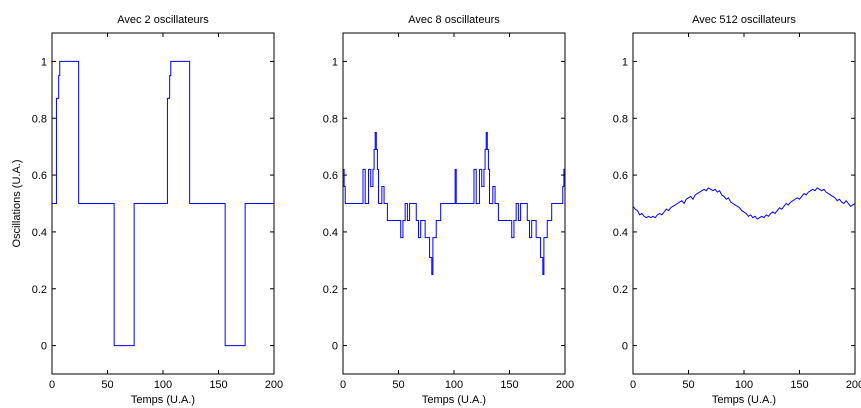  I want to click on chart-title: Avec 2 oscillateurs, so click(163, 20).